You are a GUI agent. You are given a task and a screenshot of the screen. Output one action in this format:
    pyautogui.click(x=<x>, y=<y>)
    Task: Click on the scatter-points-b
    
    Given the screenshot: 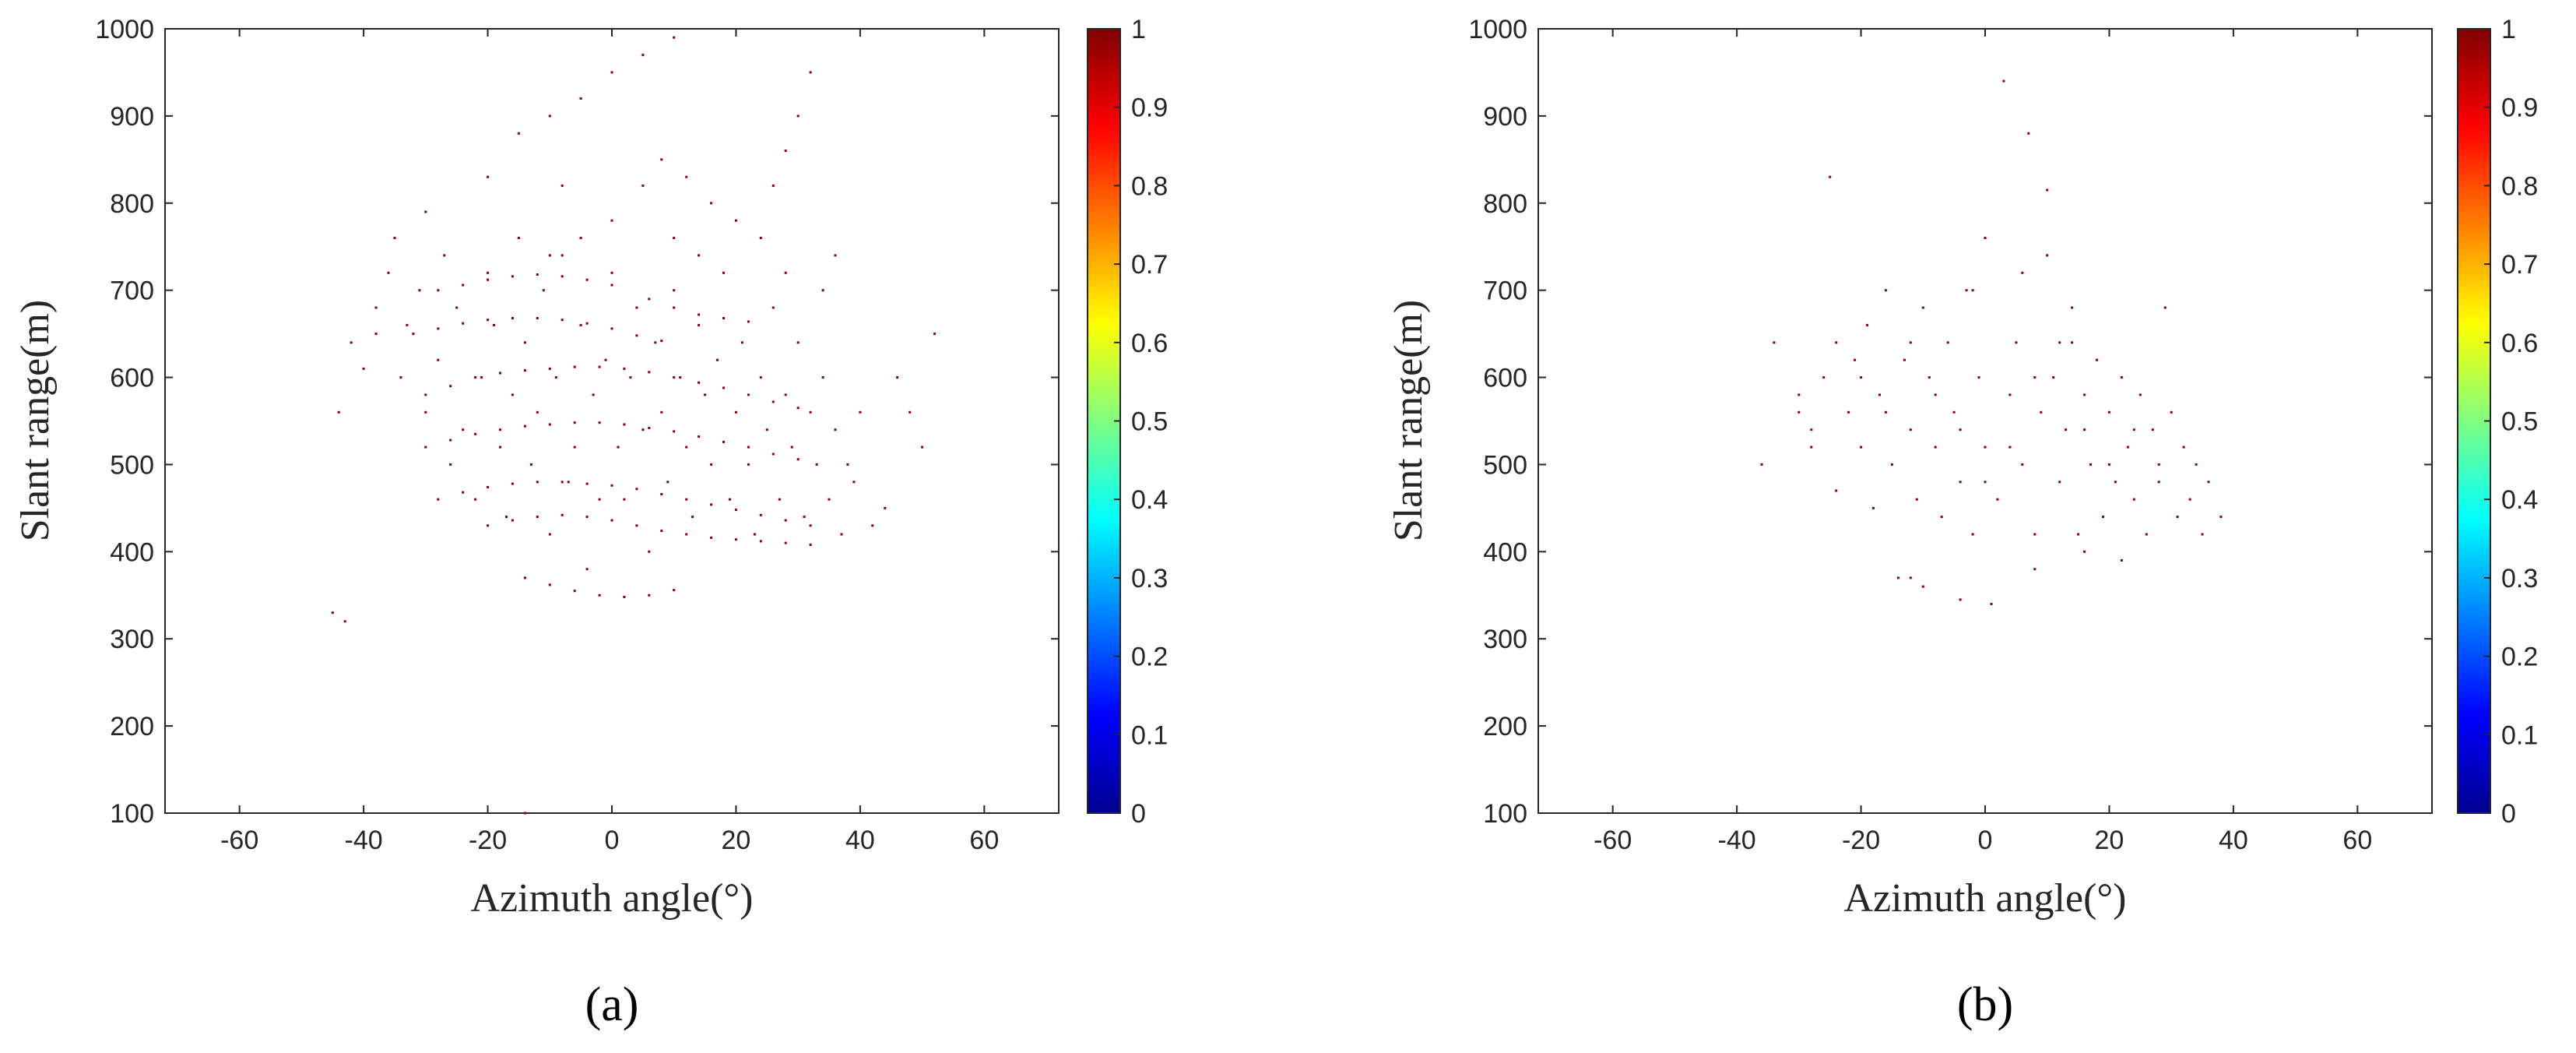 What is the action you would take?
    pyautogui.click(x=1991, y=342)
    